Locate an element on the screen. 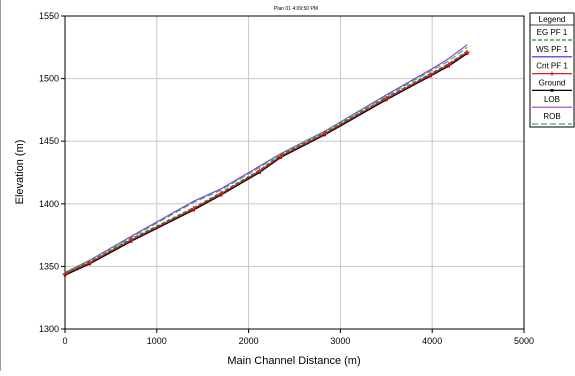 This screenshot has height=376, width=575. y-tick-label: 1550 is located at coordinates (49, 16).